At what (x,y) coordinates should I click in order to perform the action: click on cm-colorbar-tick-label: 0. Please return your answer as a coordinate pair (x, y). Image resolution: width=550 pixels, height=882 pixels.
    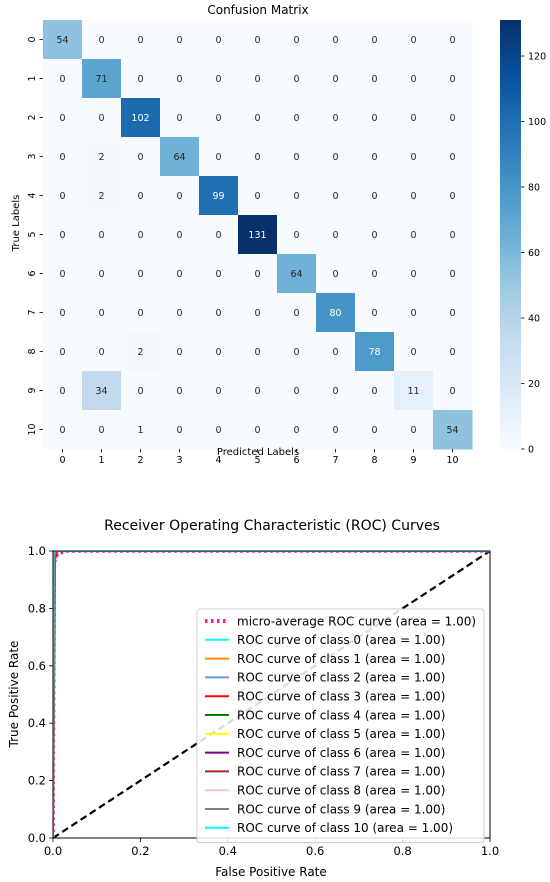
    Looking at the image, I should click on (531, 450).